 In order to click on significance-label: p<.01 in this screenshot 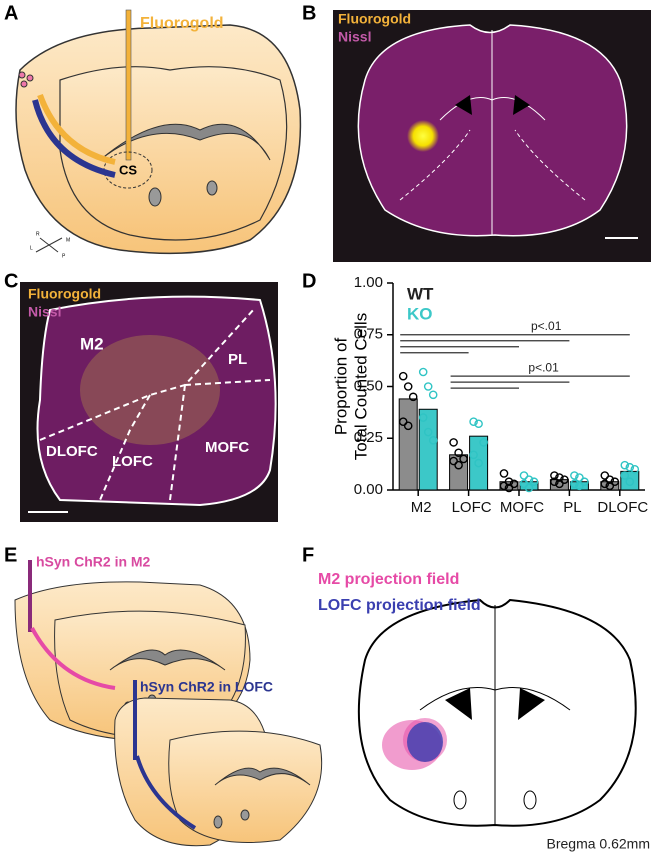, I will do `click(546, 326)`.